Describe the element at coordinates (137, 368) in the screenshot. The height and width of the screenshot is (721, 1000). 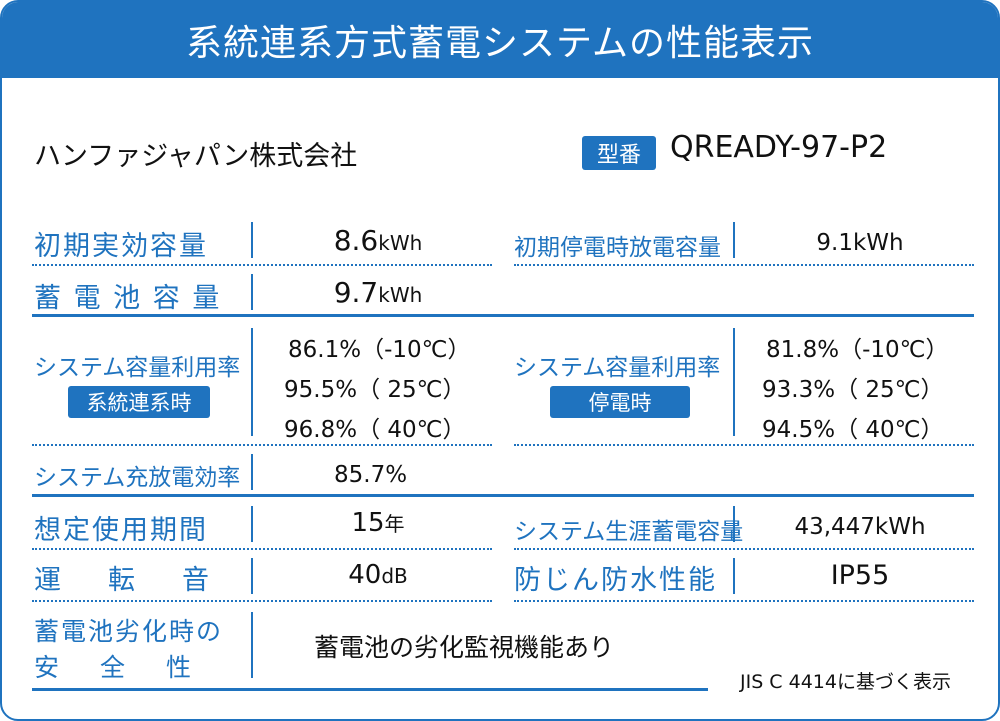
I see `utilization-grid-label: システム容量利用率` at that location.